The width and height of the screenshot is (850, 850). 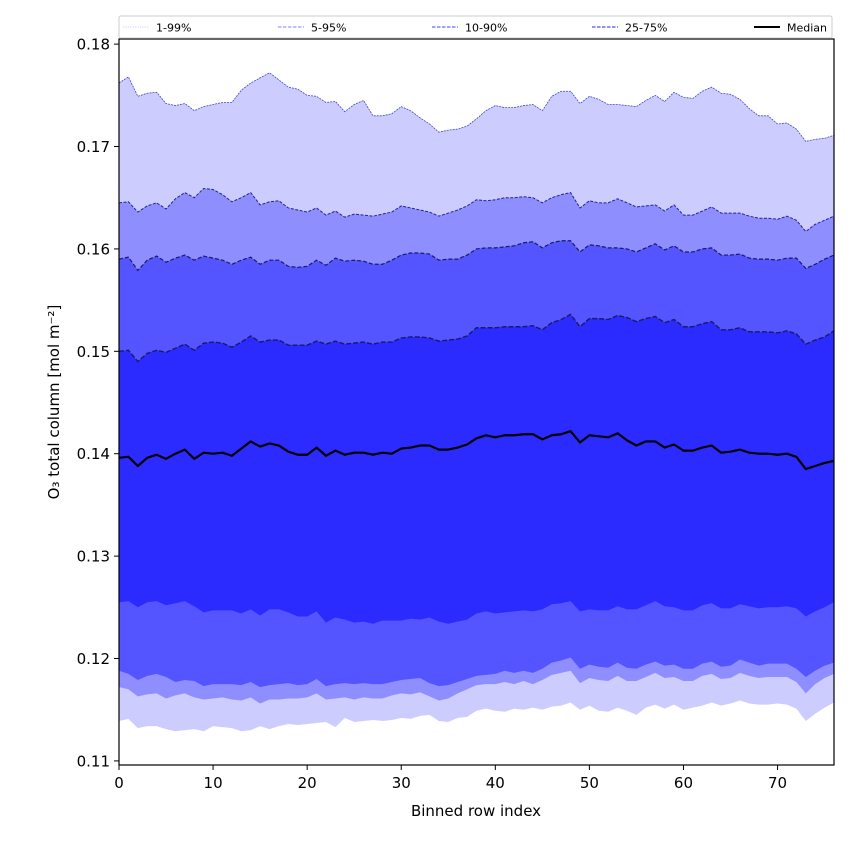 I want to click on line-median, so click(x=476, y=450).